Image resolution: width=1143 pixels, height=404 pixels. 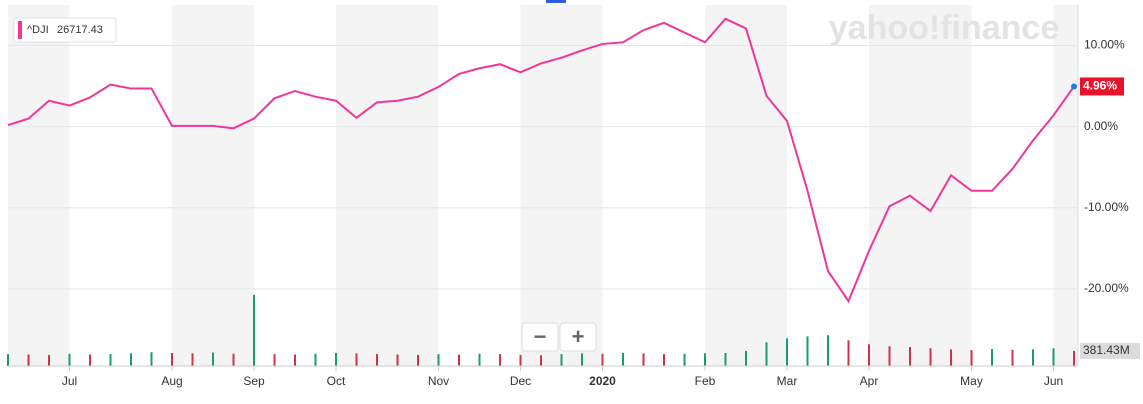 What do you see at coordinates (1104, 45) in the screenshot?
I see `y-tick-label: 10.00%` at bounding box center [1104, 45].